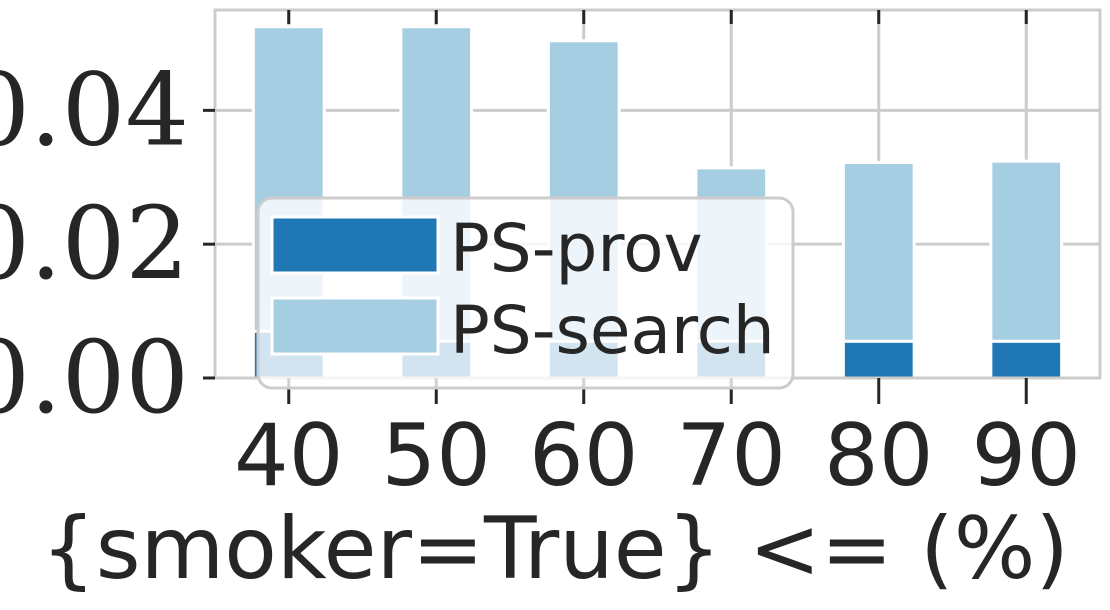 The width and height of the screenshot is (1110, 610). I want to click on legend-label-ps-search: PS-search, so click(612, 330).